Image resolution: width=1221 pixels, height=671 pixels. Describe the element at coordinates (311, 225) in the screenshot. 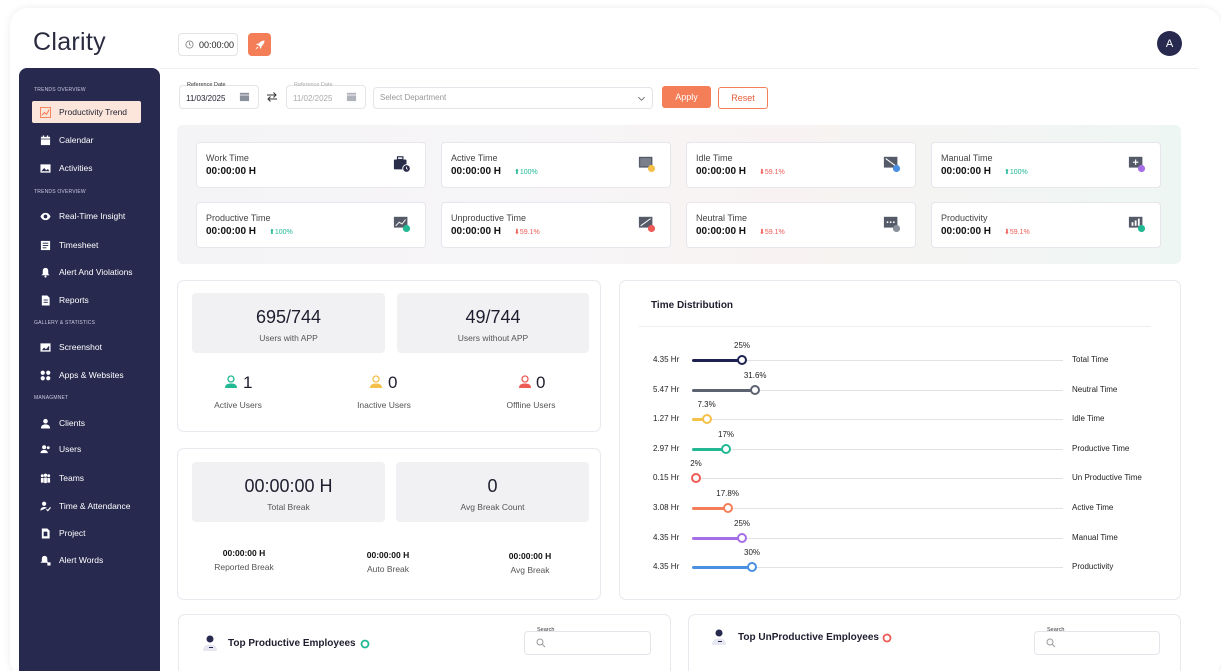

I see `metric-card-productive-time: Productive Time 00:00:00 H ⬆100%` at that location.